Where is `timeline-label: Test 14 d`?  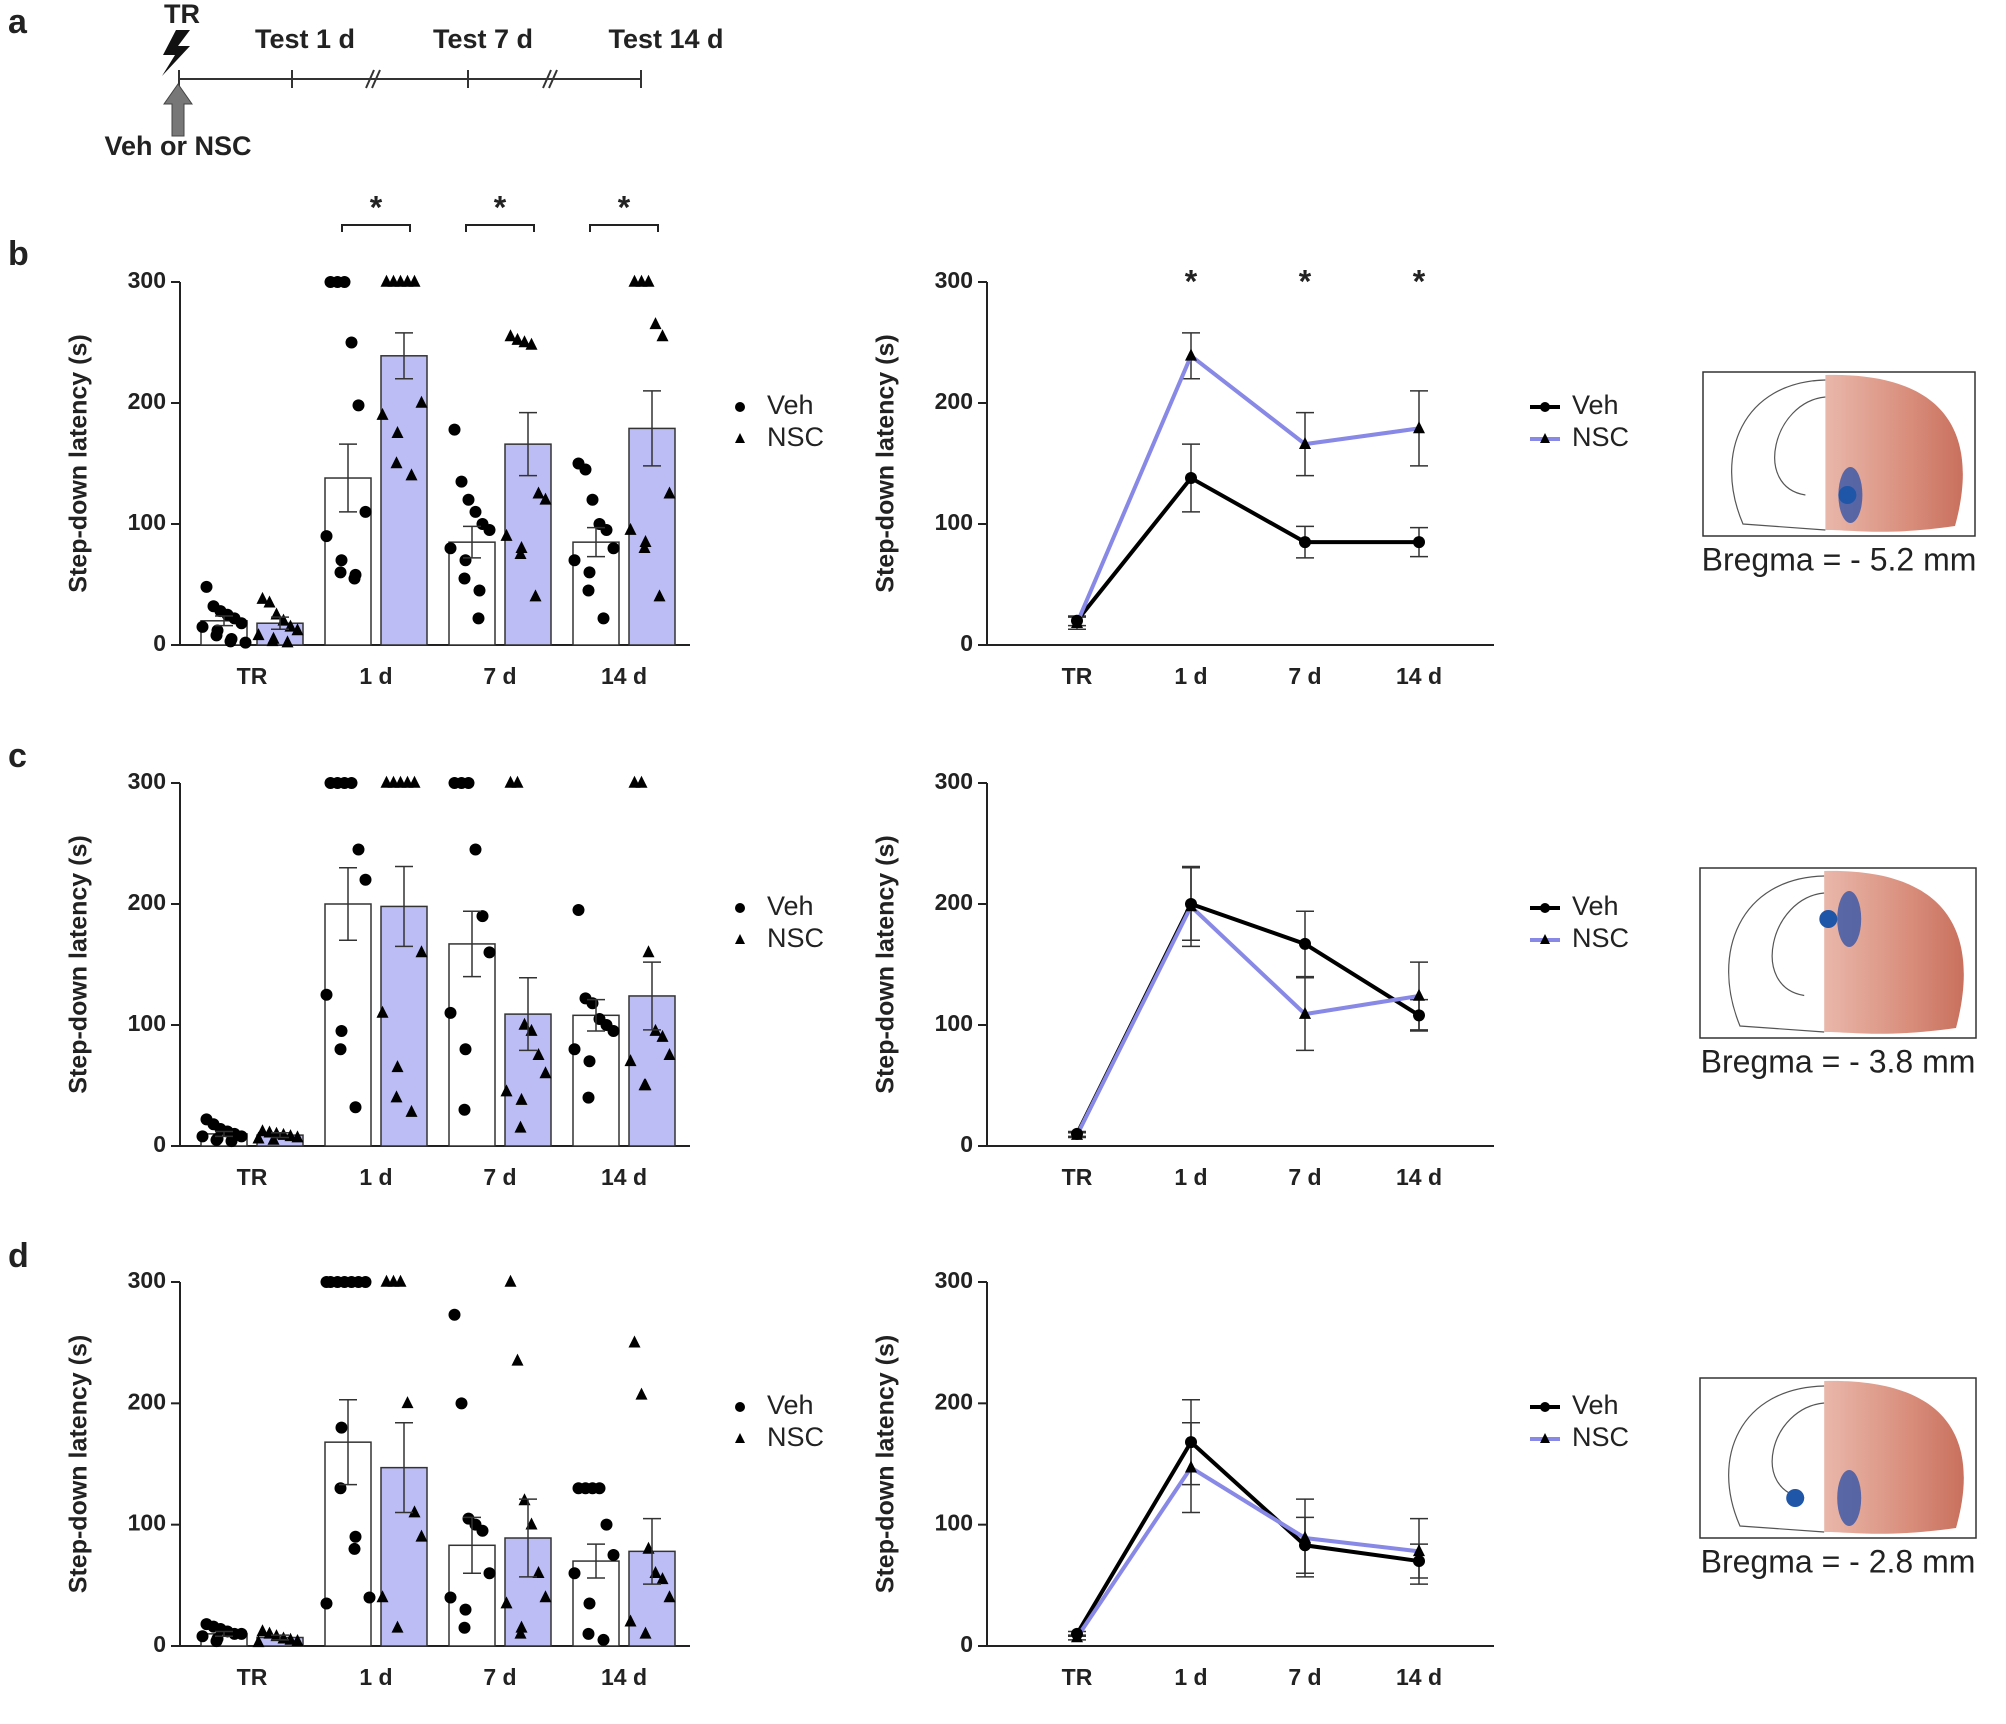 timeline-label: Test 14 d is located at coordinates (665, 39).